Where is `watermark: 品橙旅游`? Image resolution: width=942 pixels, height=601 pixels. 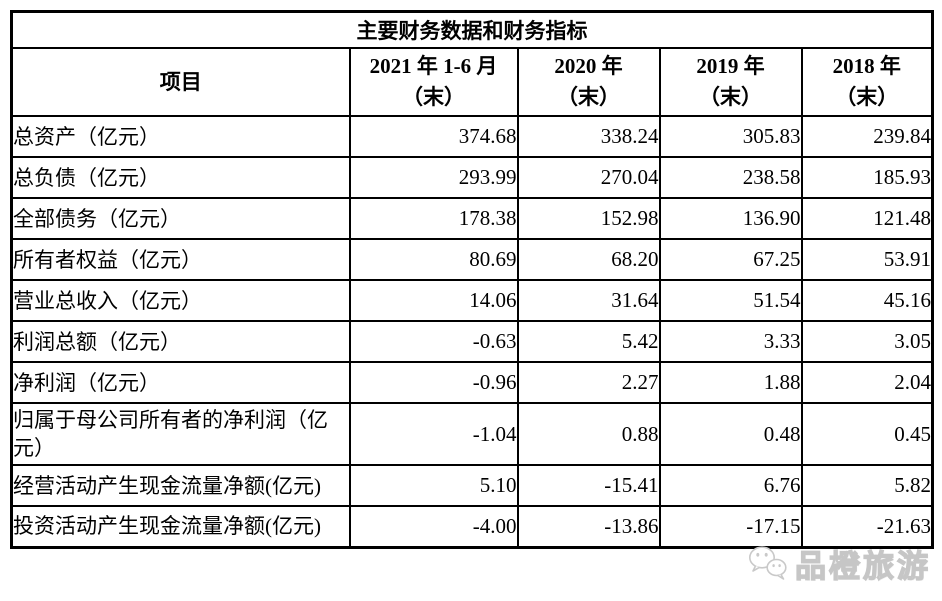 watermark: 品橙旅游 is located at coordinates (839, 563).